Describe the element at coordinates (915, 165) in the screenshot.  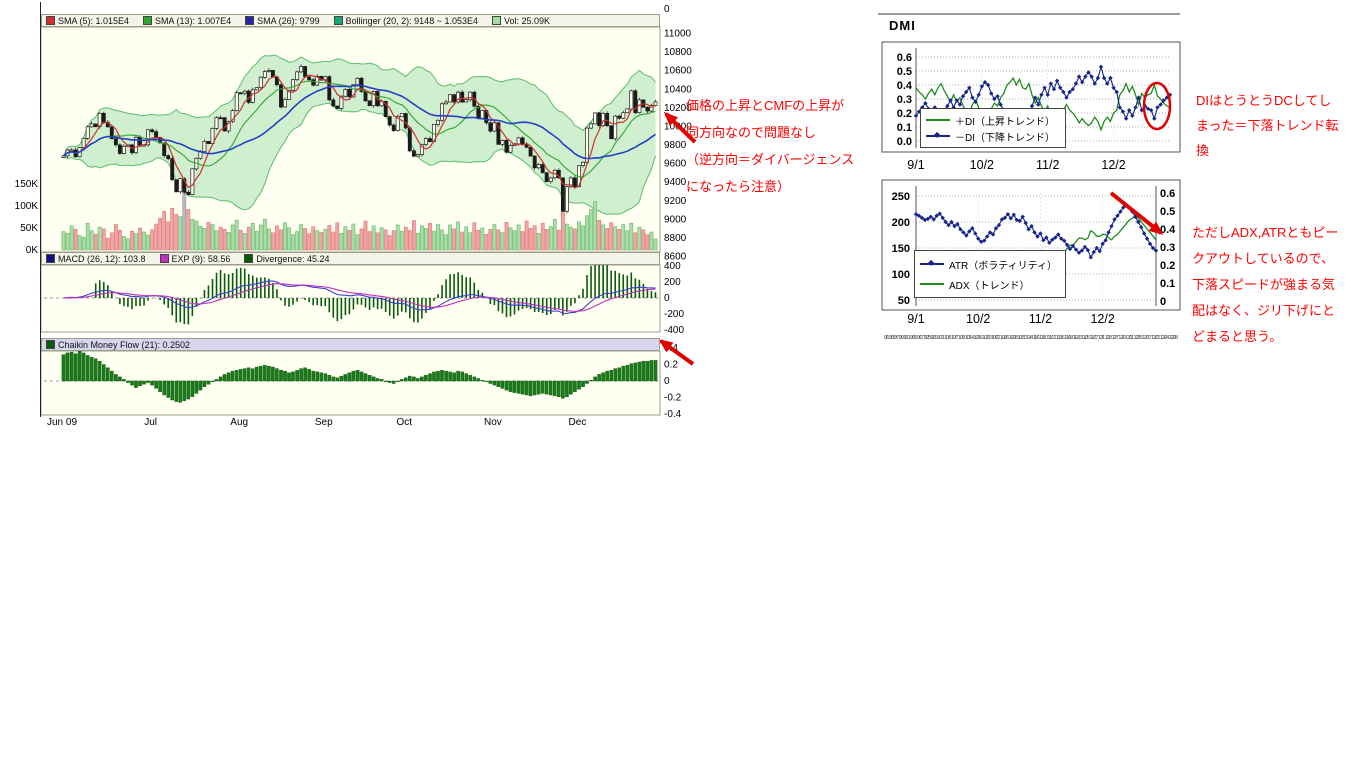
I see `svg-text: 9/1` at that location.